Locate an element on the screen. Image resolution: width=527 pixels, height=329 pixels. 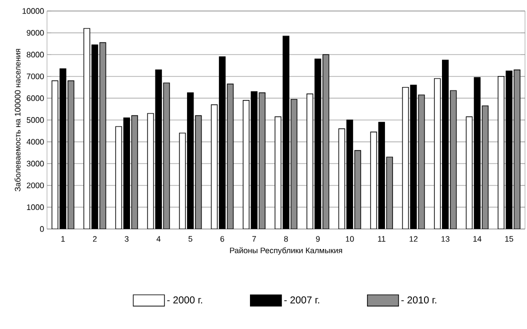
legend-label: - 2000 г. is located at coordinates (184, 300).